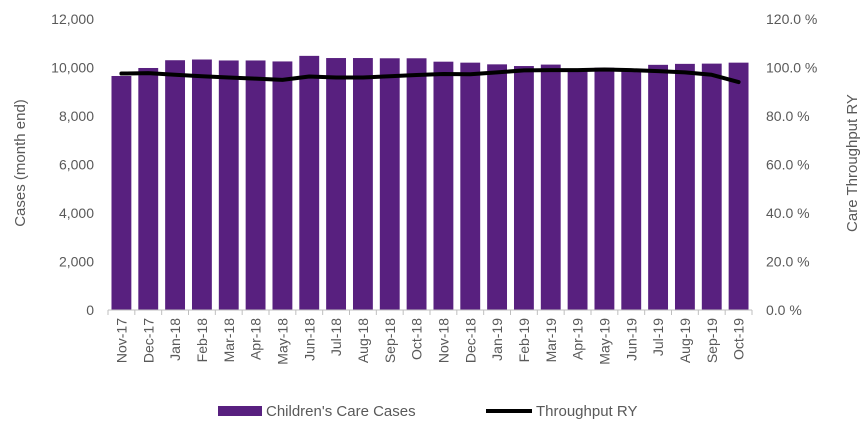  What do you see at coordinates (604, 341) in the screenshot?
I see `x-tick-label: May-19` at bounding box center [604, 341].